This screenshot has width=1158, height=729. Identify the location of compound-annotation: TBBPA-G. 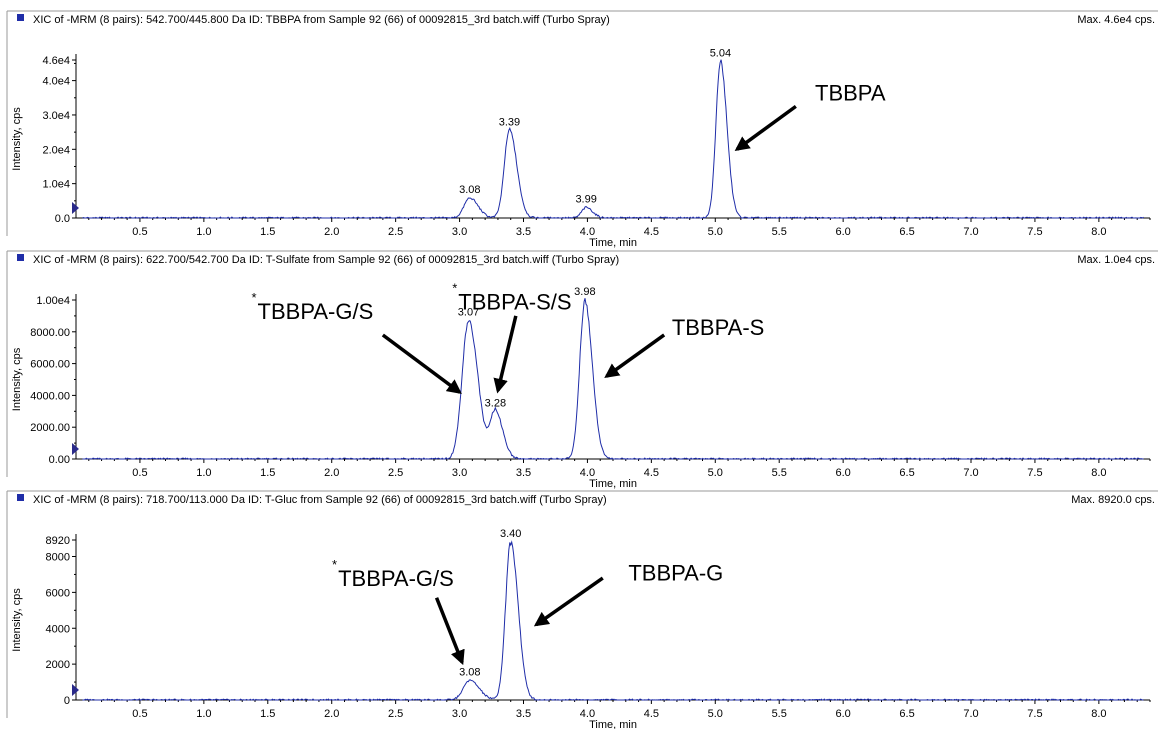
(675, 573).